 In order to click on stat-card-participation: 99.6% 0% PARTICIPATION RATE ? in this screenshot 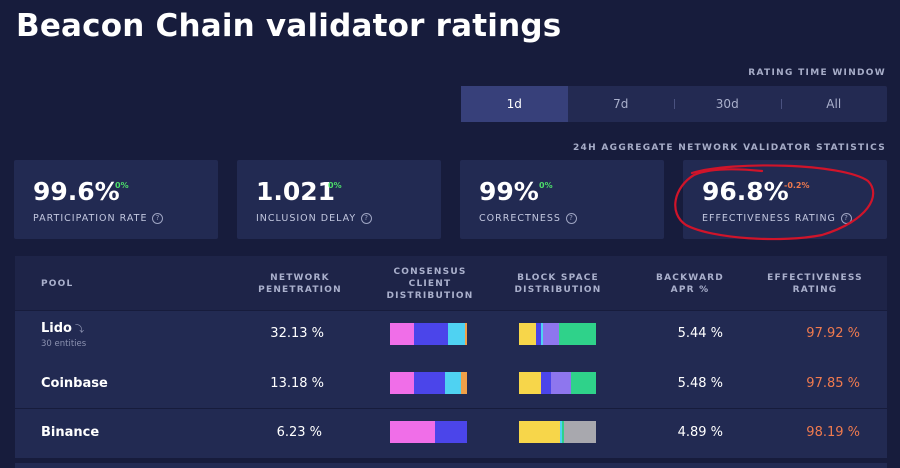, I will do `click(116, 199)`.